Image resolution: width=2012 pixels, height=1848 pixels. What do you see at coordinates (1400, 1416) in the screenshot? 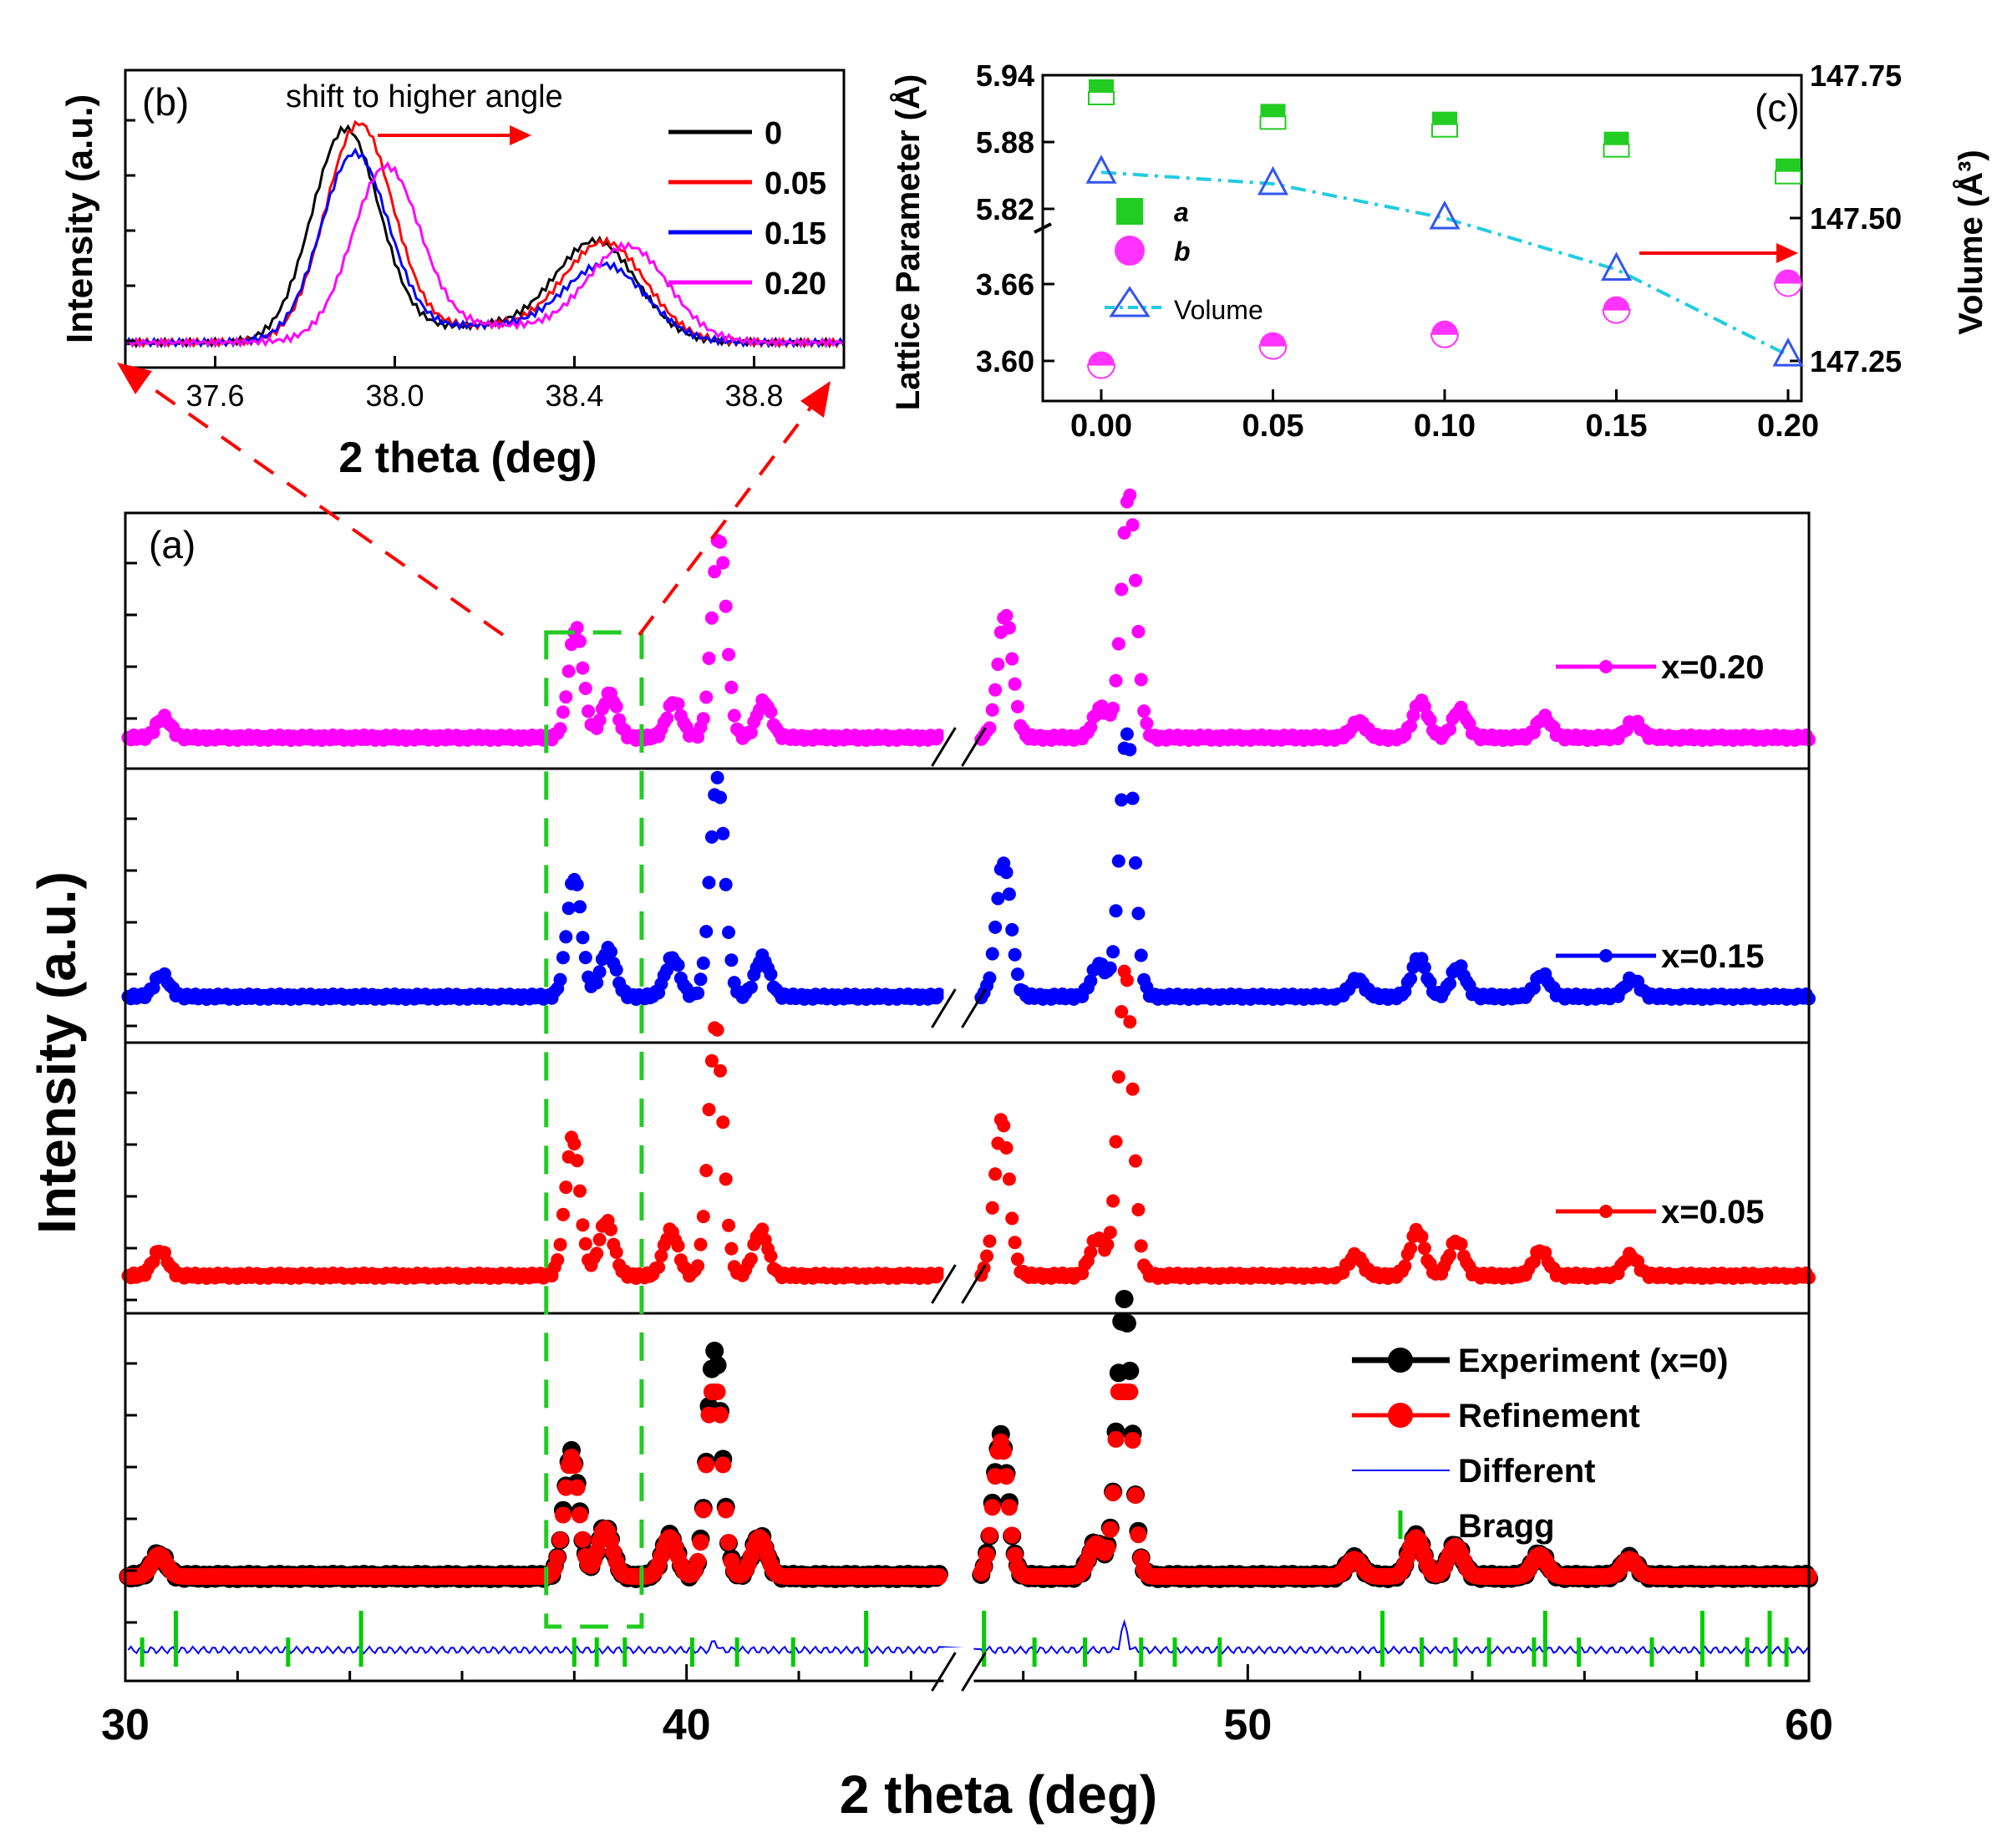
I see `legend-refinement-marker` at bounding box center [1400, 1416].